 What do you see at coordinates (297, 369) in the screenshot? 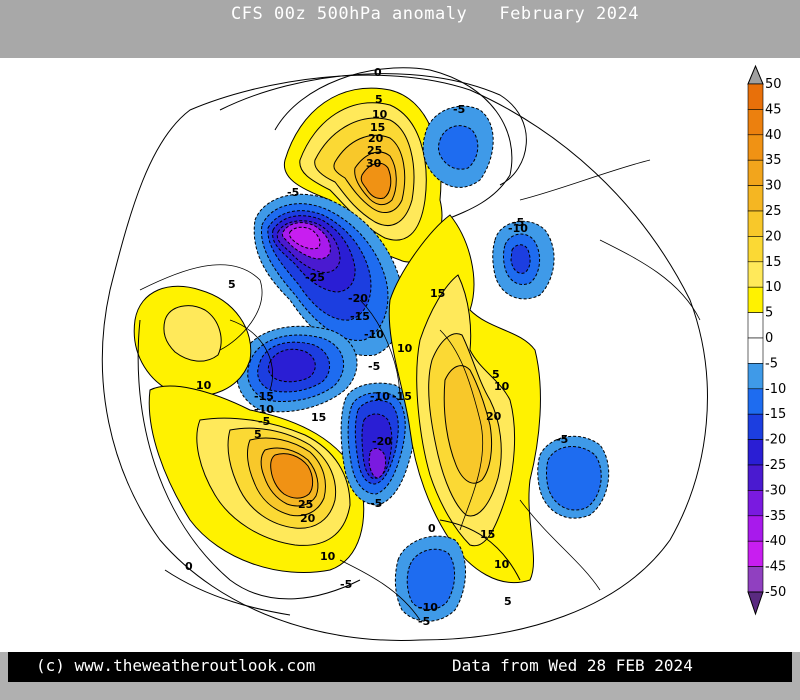
I see `hudson-trough` at bounding box center [297, 369].